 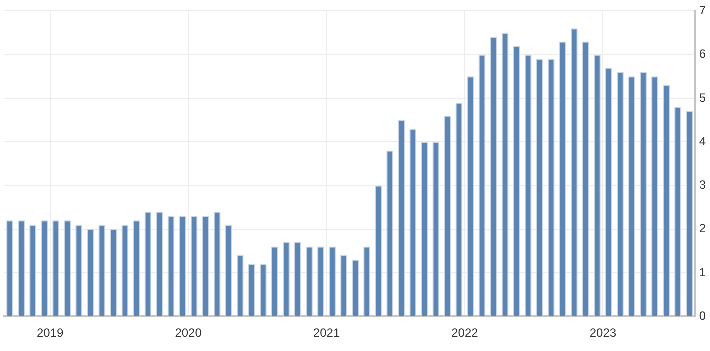 I want to click on y-tick-label: 1, so click(x=702, y=272).